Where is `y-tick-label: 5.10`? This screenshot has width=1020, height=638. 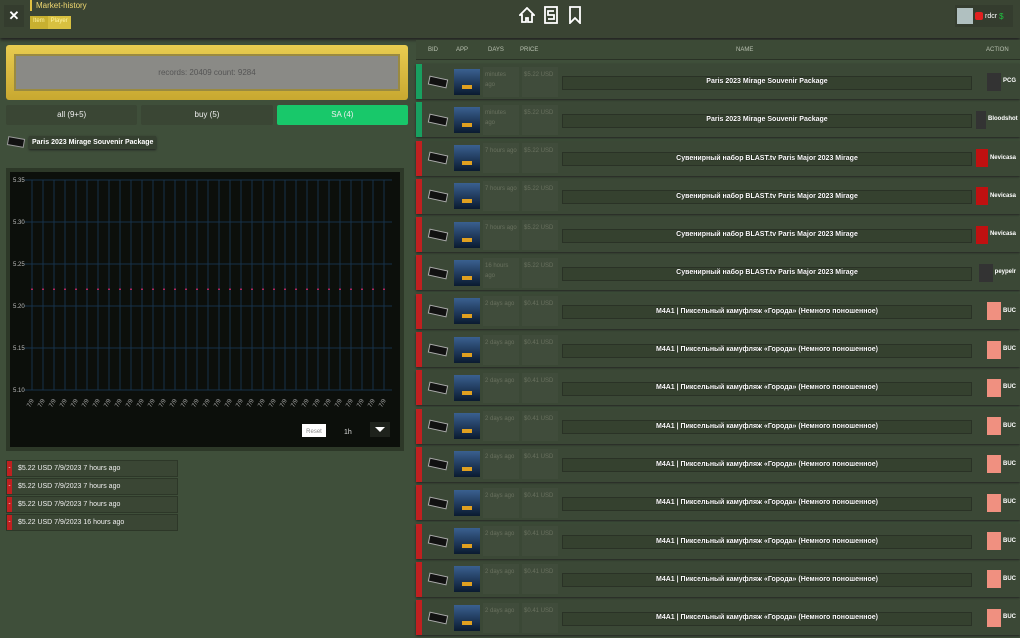 y-tick-label: 5.10 is located at coordinates (19, 391).